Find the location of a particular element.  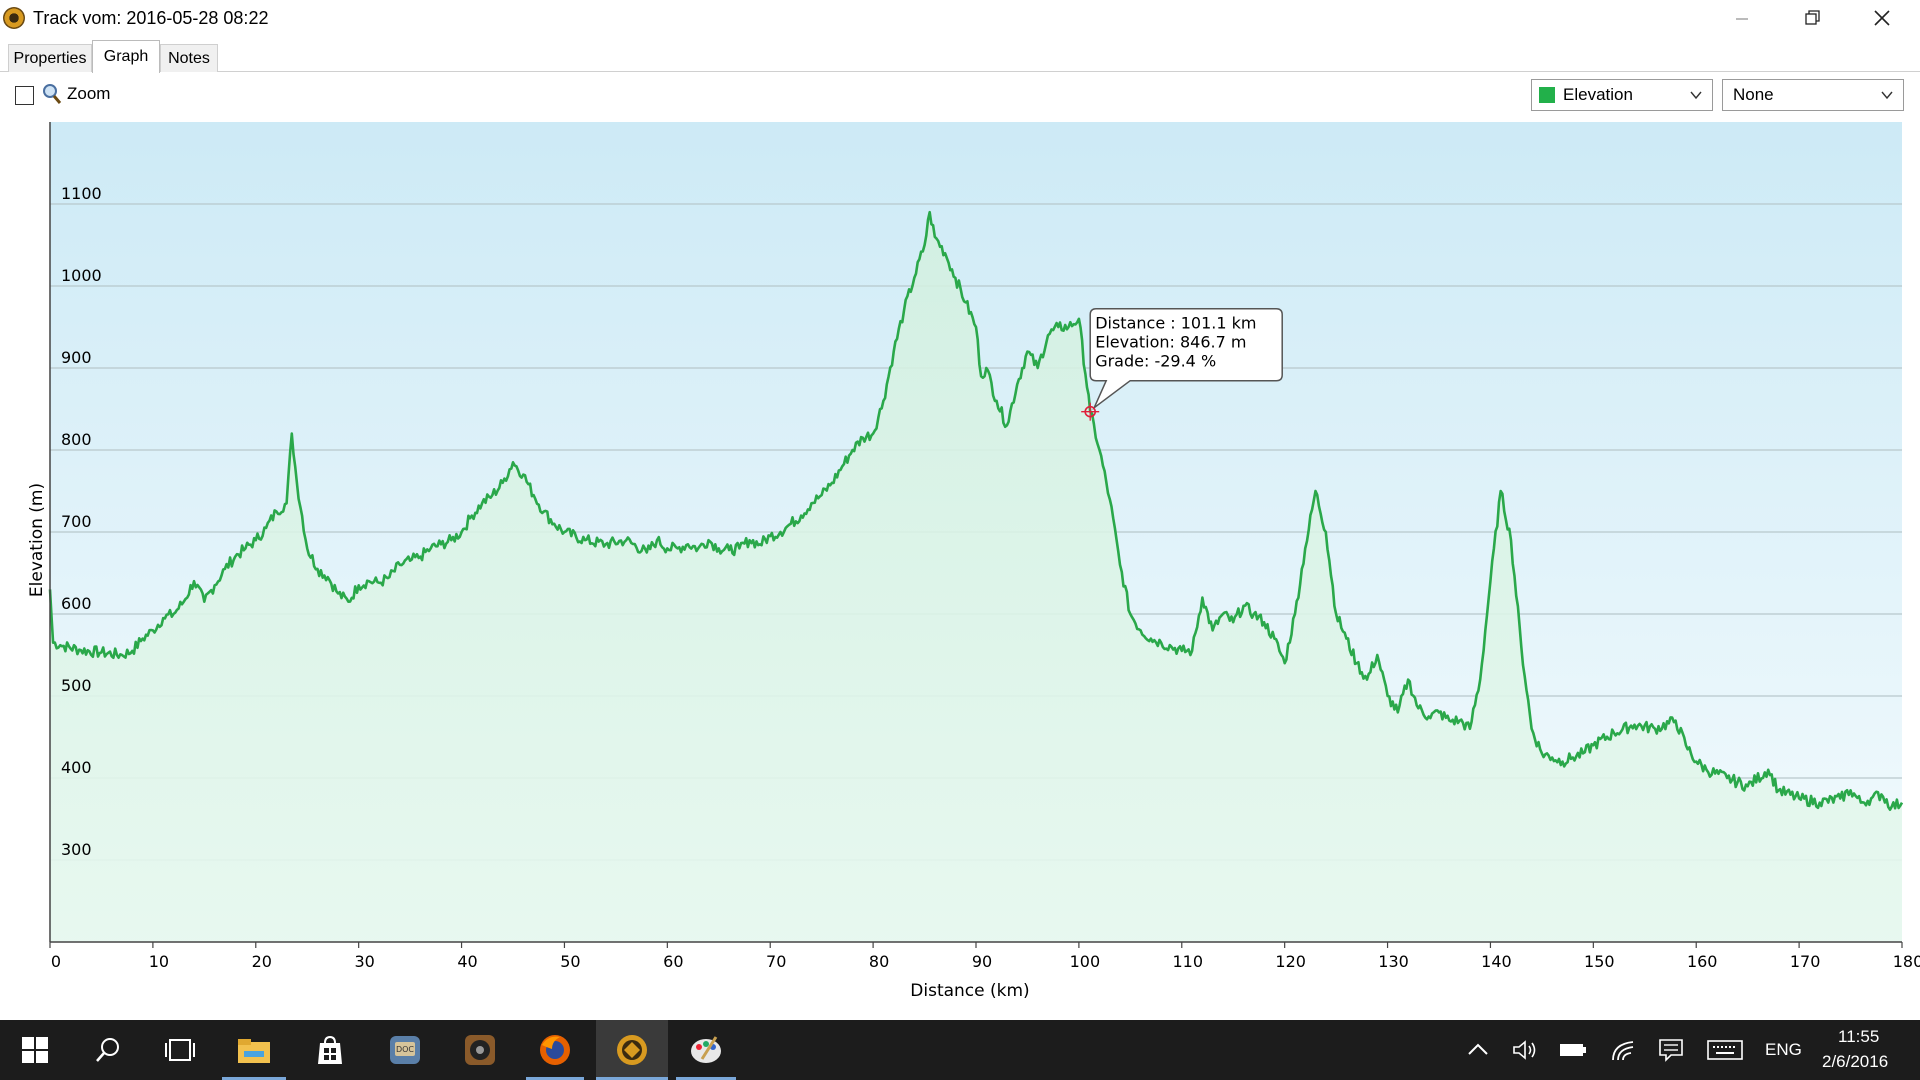

tooltip-elevation: Elevation: 846.7 m is located at coordinates (1170, 342).